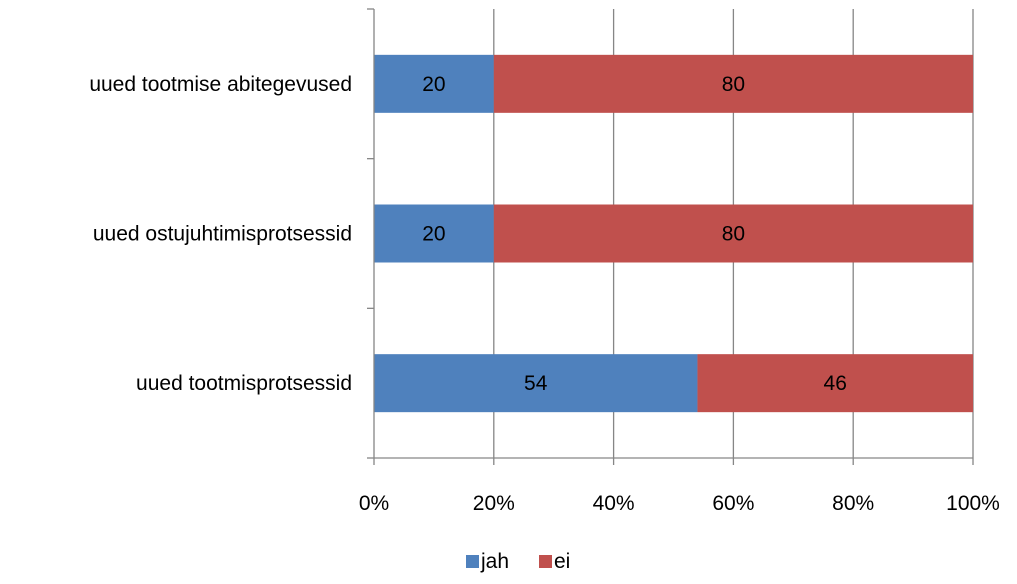 The height and width of the screenshot is (584, 1017). I want to click on x-tick-label: 0%, so click(374, 503).